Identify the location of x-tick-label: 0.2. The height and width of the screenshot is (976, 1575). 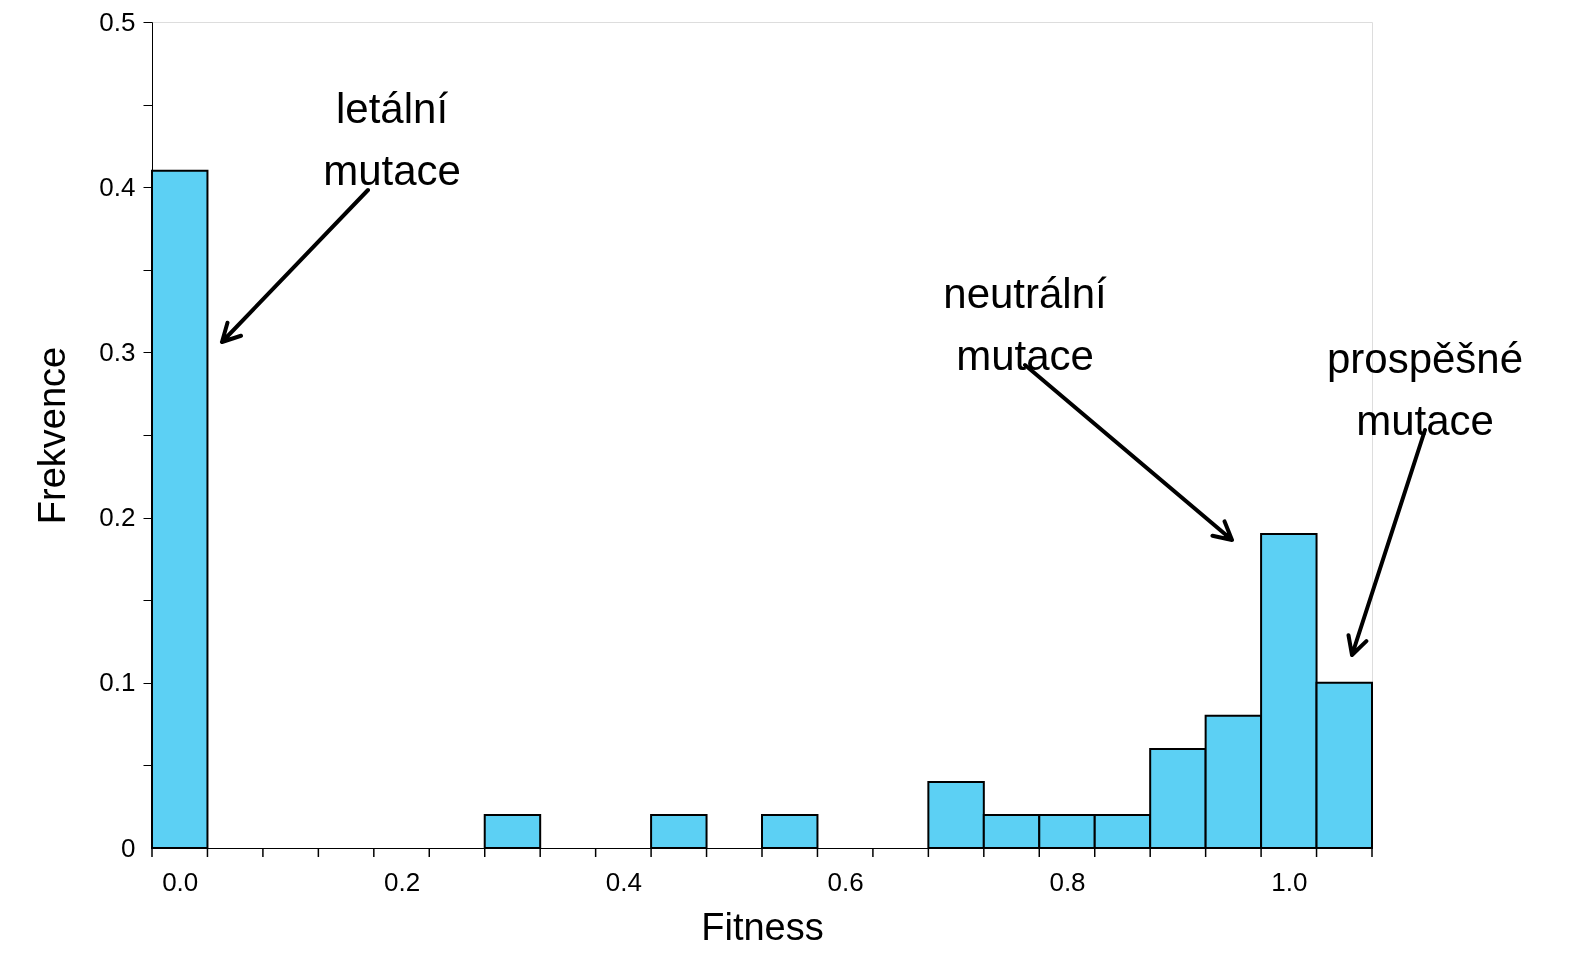
(402, 881).